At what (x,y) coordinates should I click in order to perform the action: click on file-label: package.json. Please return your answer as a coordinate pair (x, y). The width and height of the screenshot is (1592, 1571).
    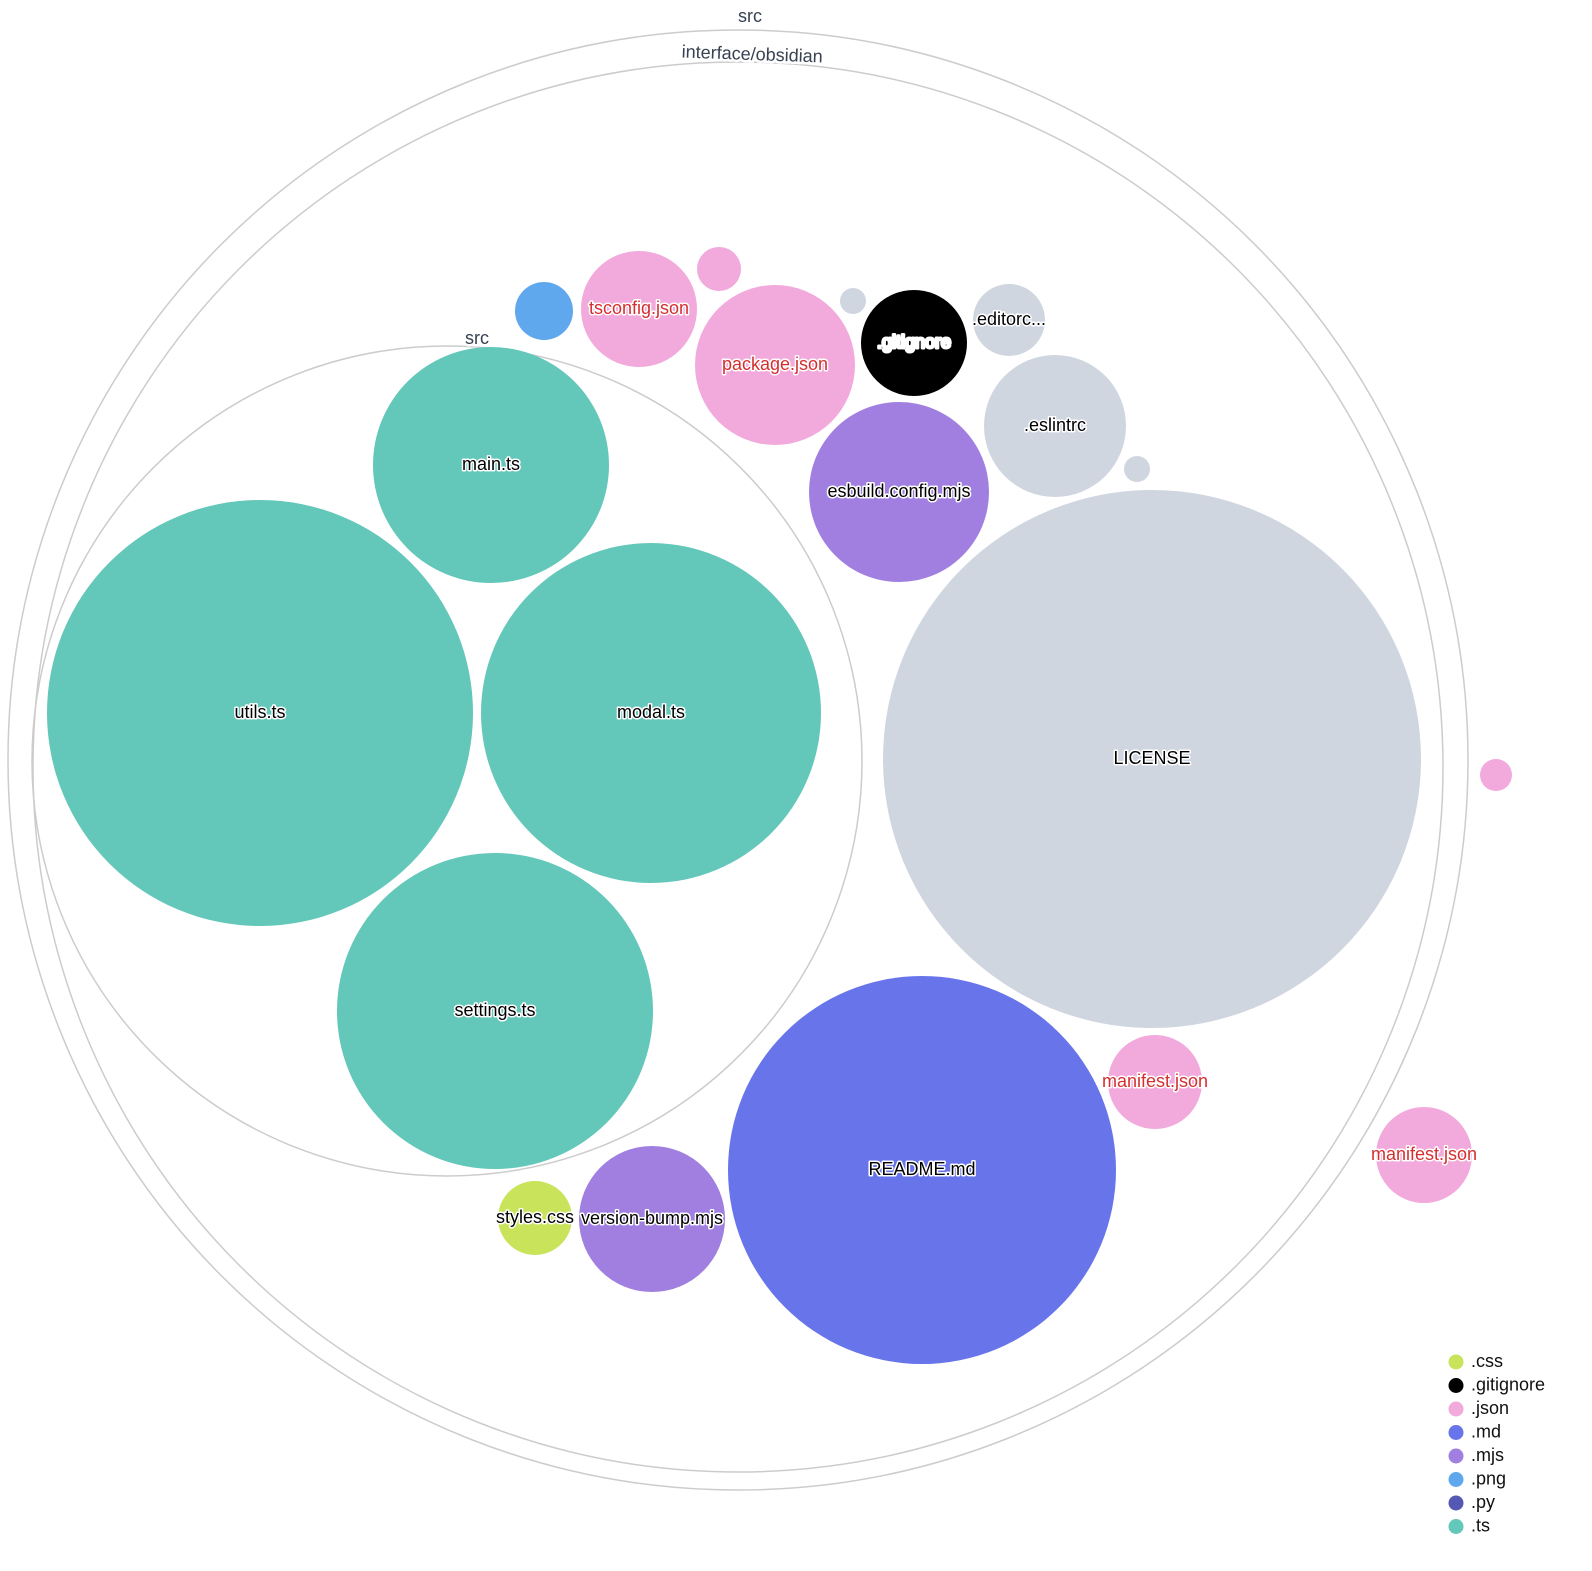
    Looking at the image, I should click on (775, 364).